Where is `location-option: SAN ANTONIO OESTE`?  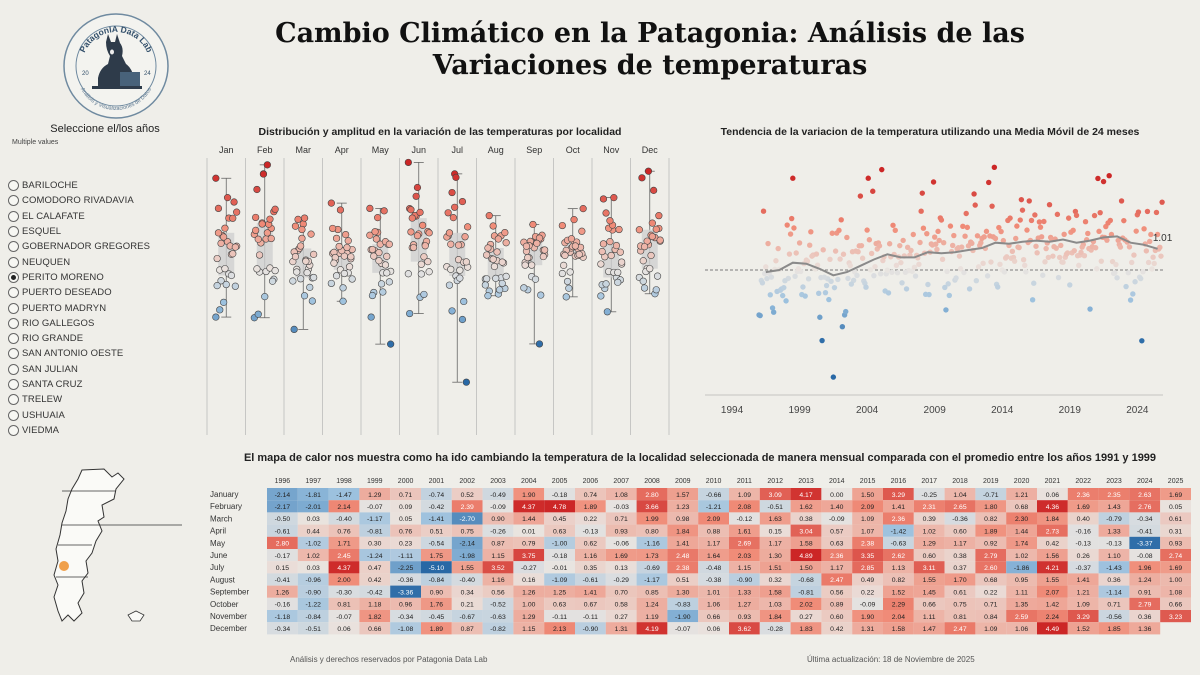
location-option: SAN ANTONIO OESTE is located at coordinates (103, 353).